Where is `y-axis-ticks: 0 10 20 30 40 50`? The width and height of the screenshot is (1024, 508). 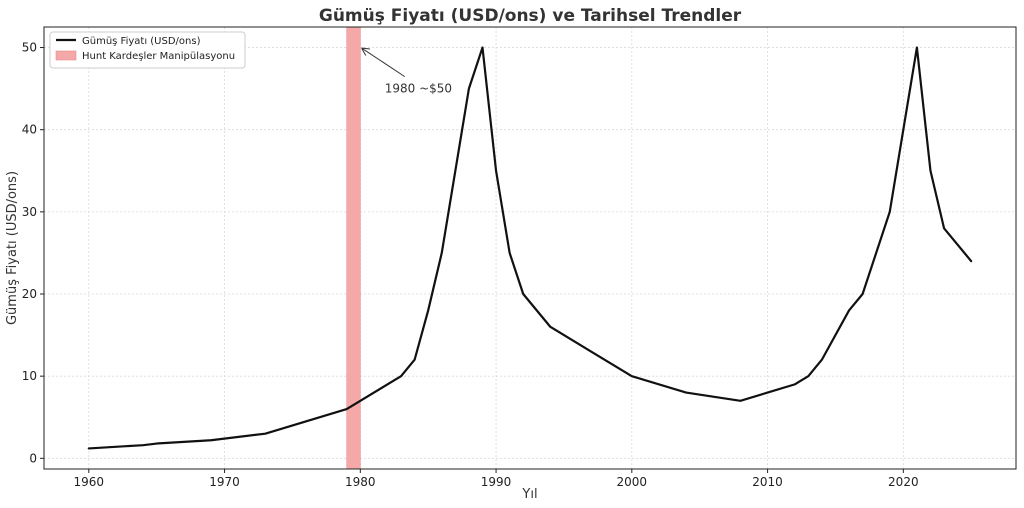 y-axis-ticks: 0 10 20 30 40 50 is located at coordinates (33, 253).